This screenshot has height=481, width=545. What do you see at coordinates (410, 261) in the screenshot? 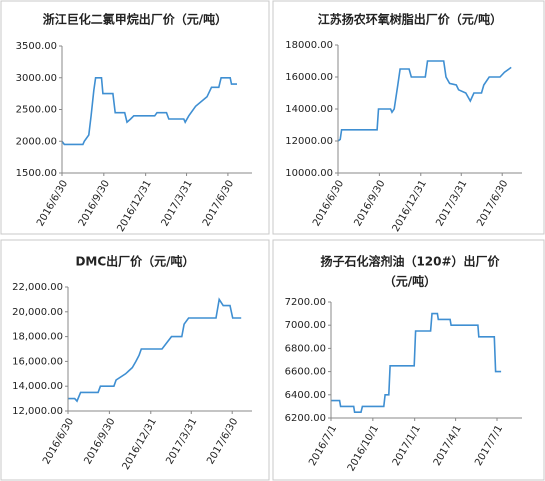
I see `chart-title: 扬子石化溶剂油（120#）出厂价` at bounding box center [410, 261].